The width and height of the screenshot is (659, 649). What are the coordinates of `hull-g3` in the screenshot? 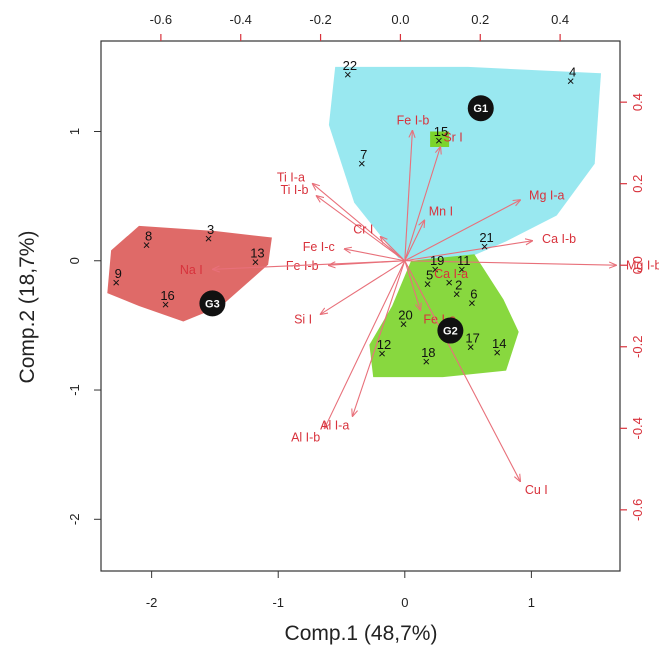 It's located at (189, 273).